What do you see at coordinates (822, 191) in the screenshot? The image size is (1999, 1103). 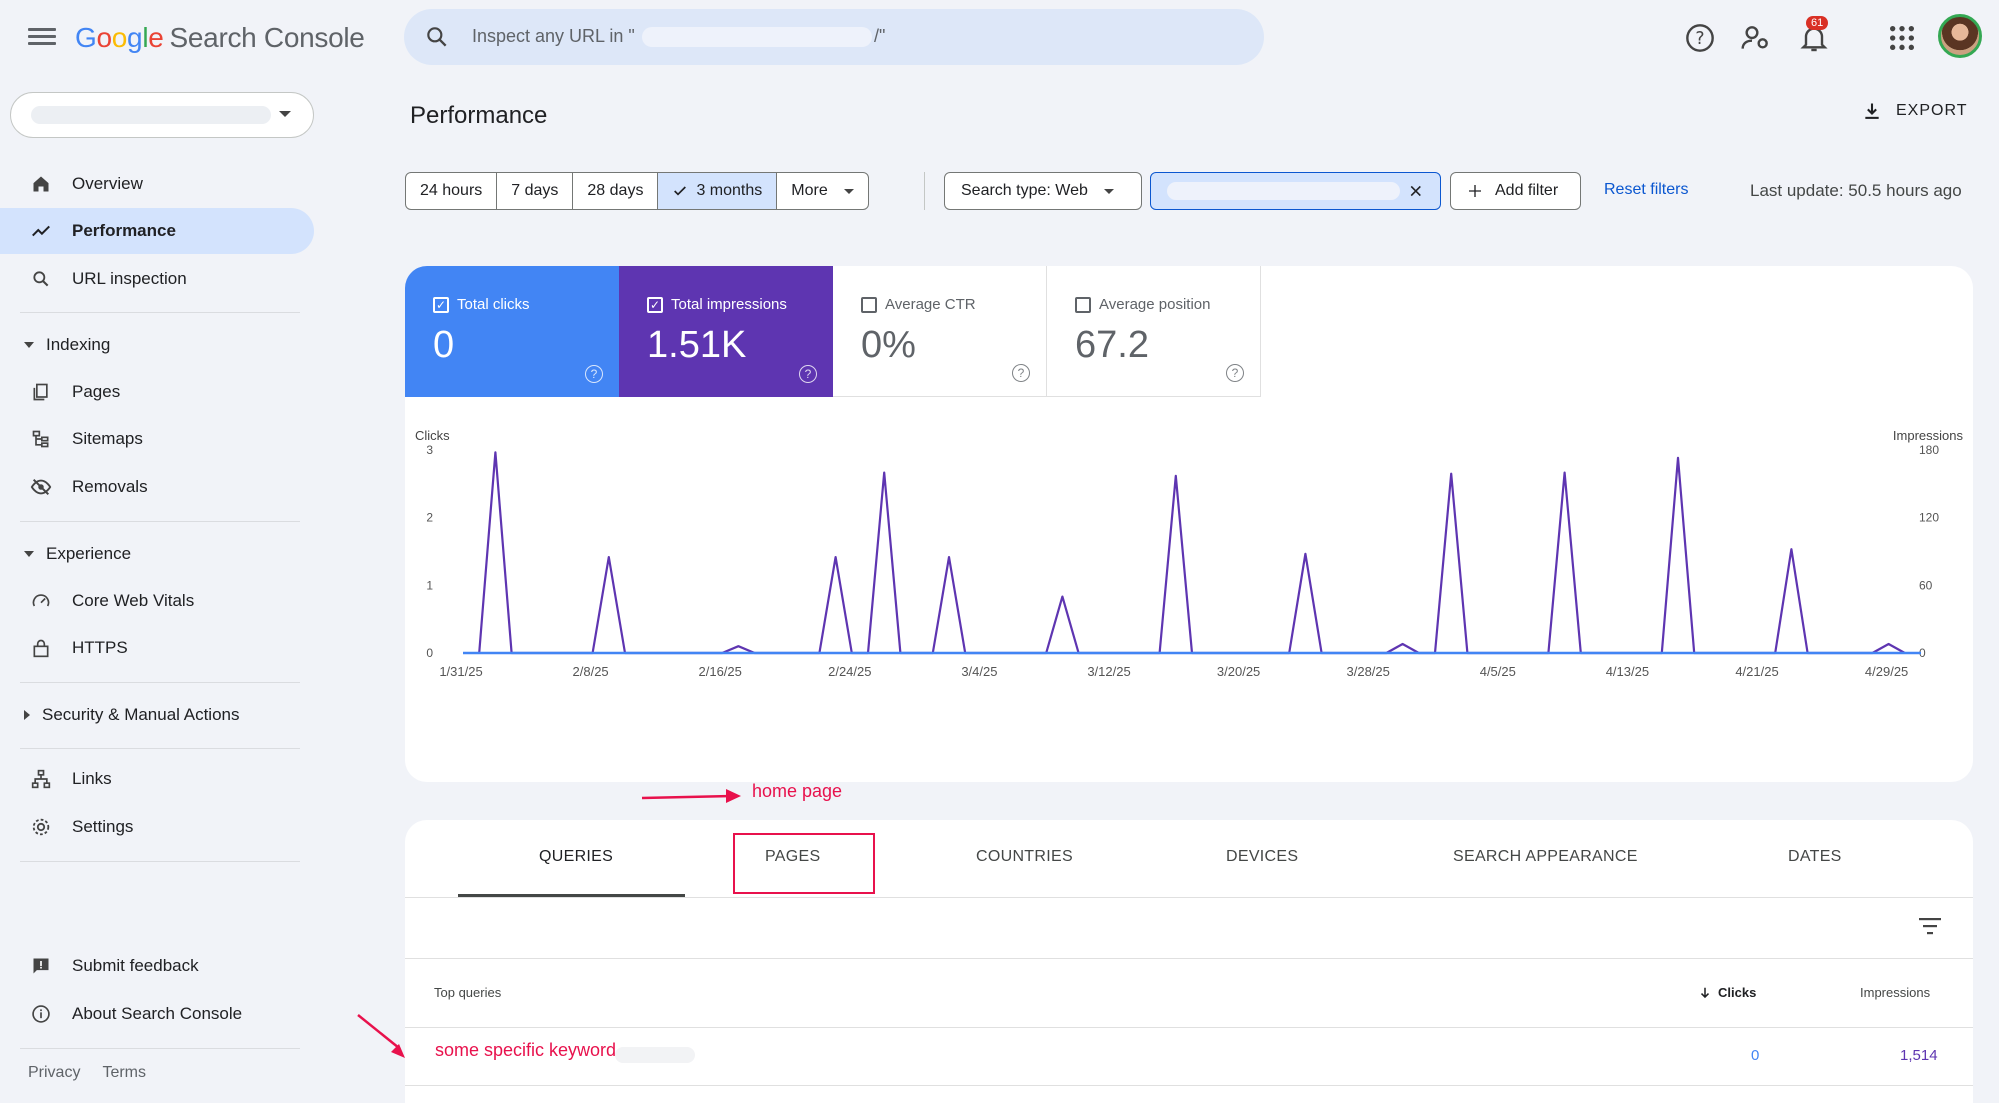 I see `range-more-dropdown: More` at bounding box center [822, 191].